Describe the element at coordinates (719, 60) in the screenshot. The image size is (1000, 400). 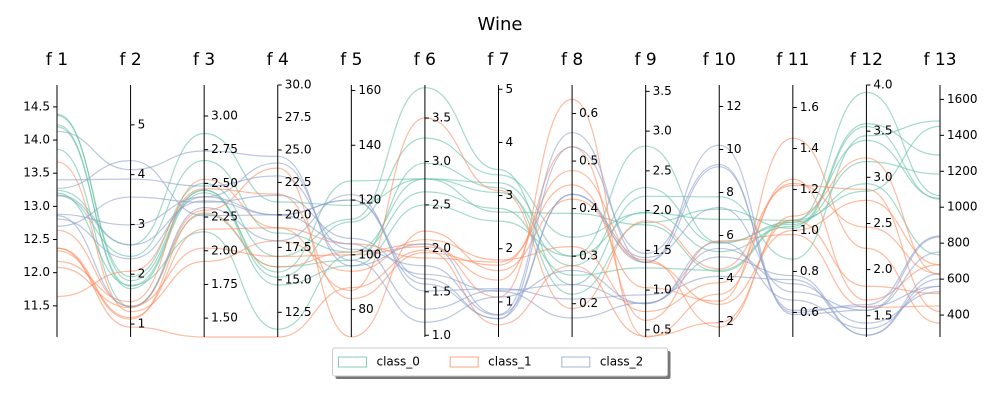
I see `axis-title: f 10` at that location.